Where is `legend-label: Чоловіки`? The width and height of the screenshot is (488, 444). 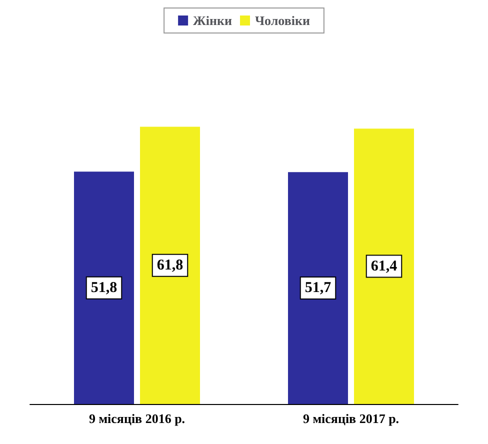 legend-label: Чоловіки is located at coordinates (282, 20).